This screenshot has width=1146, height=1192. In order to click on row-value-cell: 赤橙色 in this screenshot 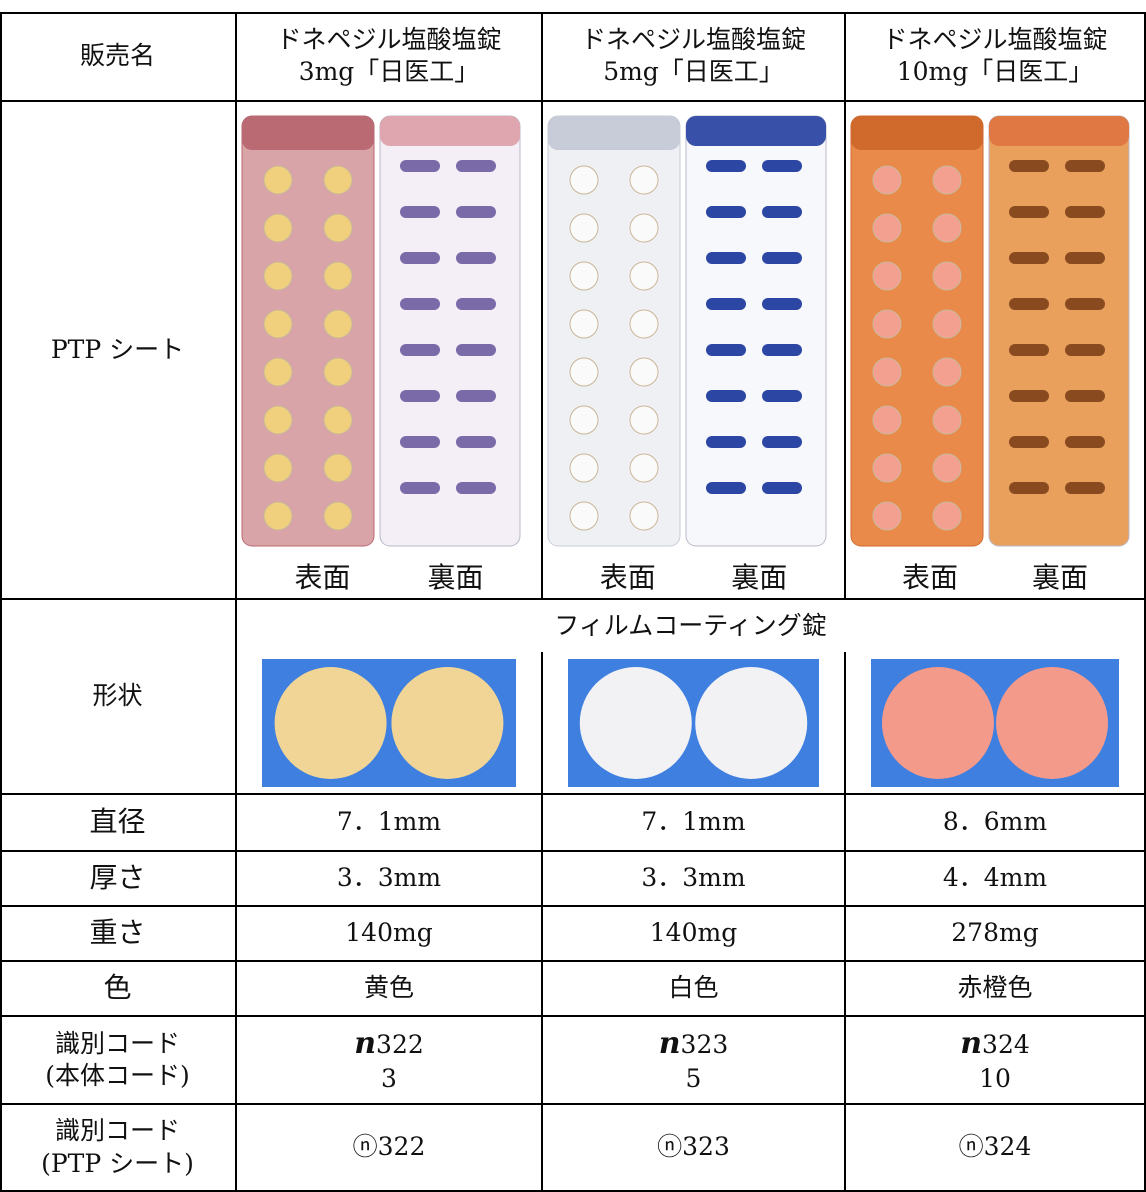, I will do `click(996, 989)`.